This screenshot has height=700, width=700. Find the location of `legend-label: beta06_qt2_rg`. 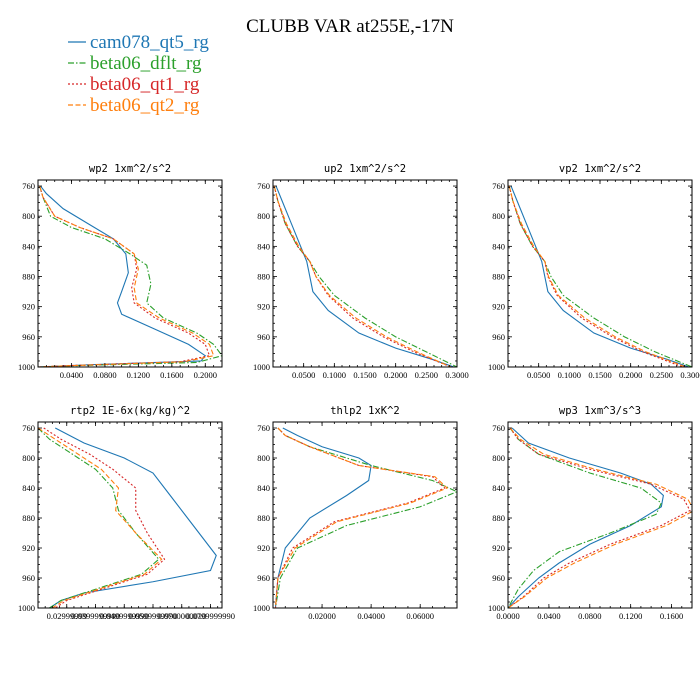

legend-label: beta06_qt2_rg is located at coordinates (145, 105).